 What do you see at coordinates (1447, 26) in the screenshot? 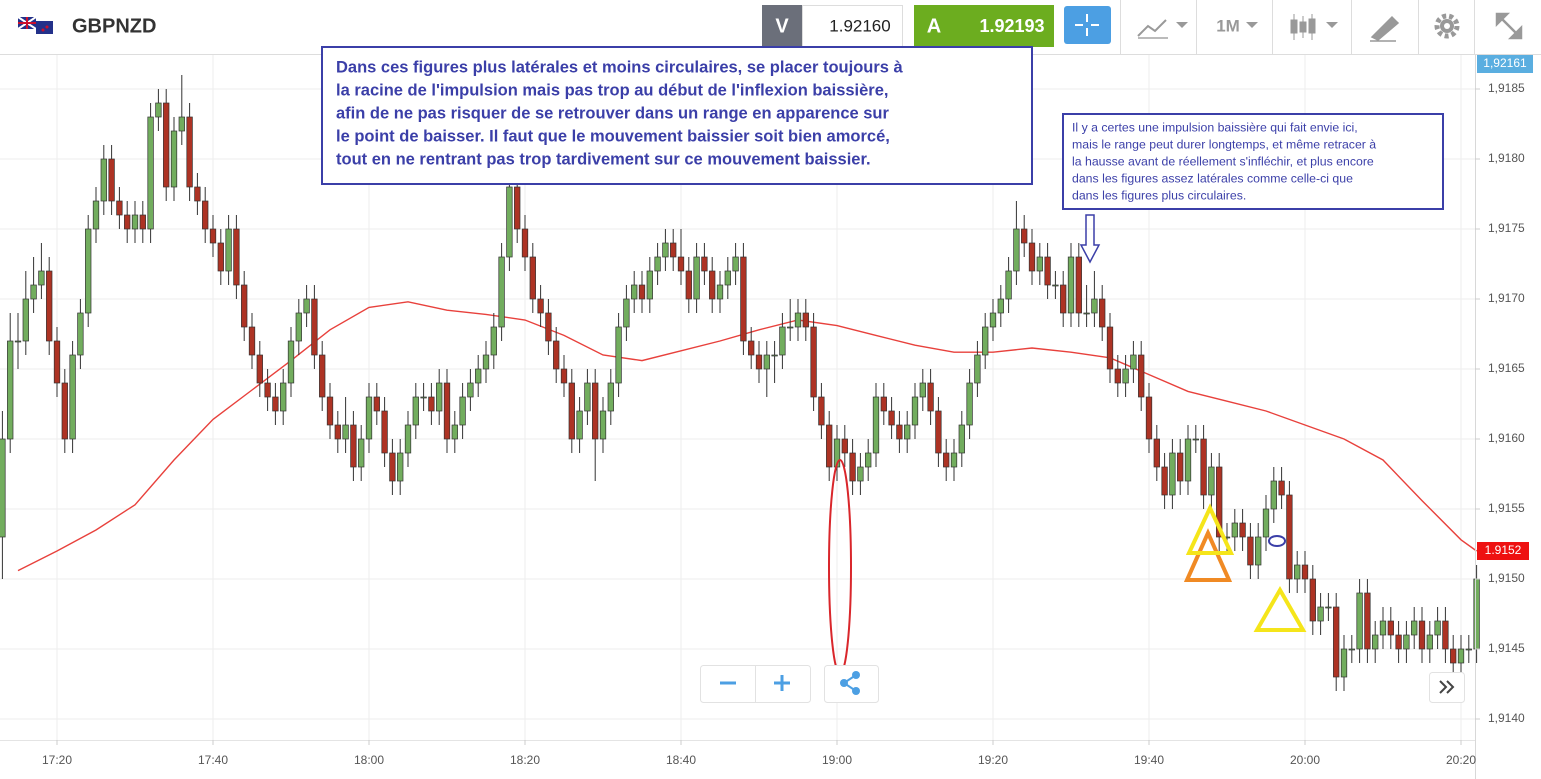
I see `settings-button` at bounding box center [1447, 26].